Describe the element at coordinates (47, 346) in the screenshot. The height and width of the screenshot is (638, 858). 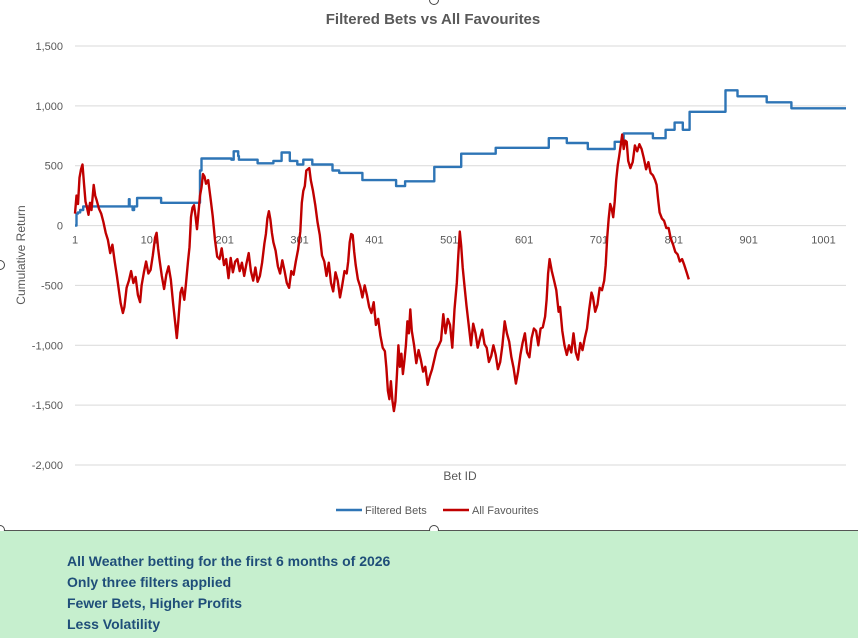
I see `y-tick-label: -1,000` at that location.